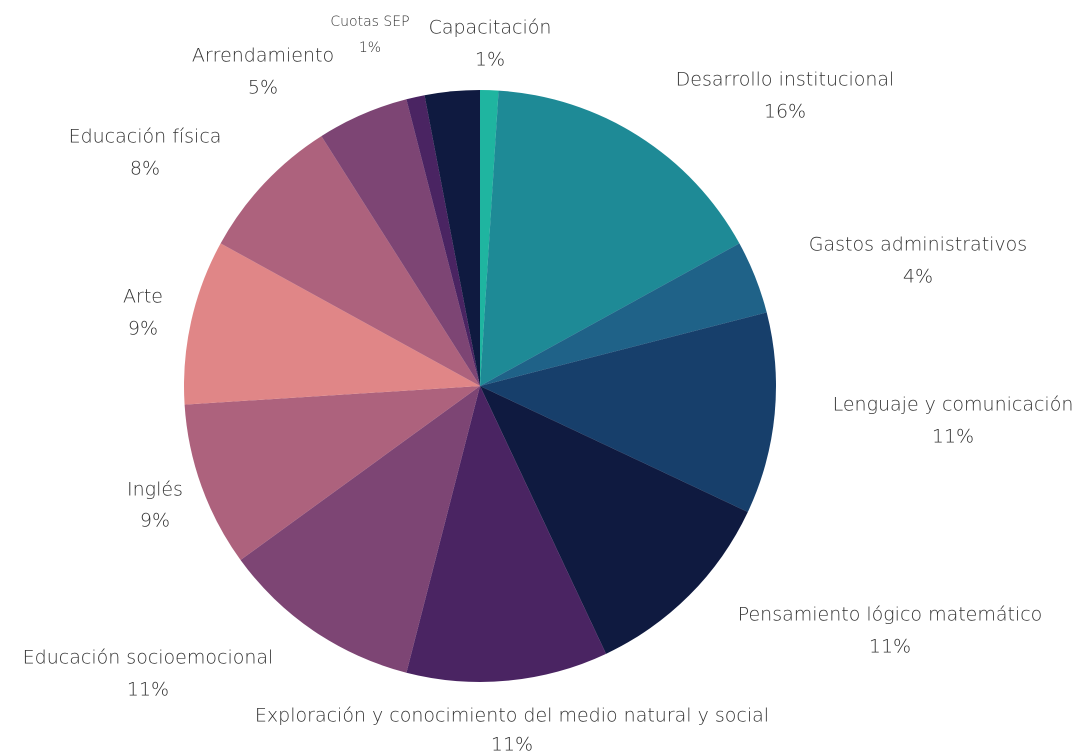 This screenshot has width=1089, height=756. I want to click on slice-label: Capacitación, so click(490, 28).